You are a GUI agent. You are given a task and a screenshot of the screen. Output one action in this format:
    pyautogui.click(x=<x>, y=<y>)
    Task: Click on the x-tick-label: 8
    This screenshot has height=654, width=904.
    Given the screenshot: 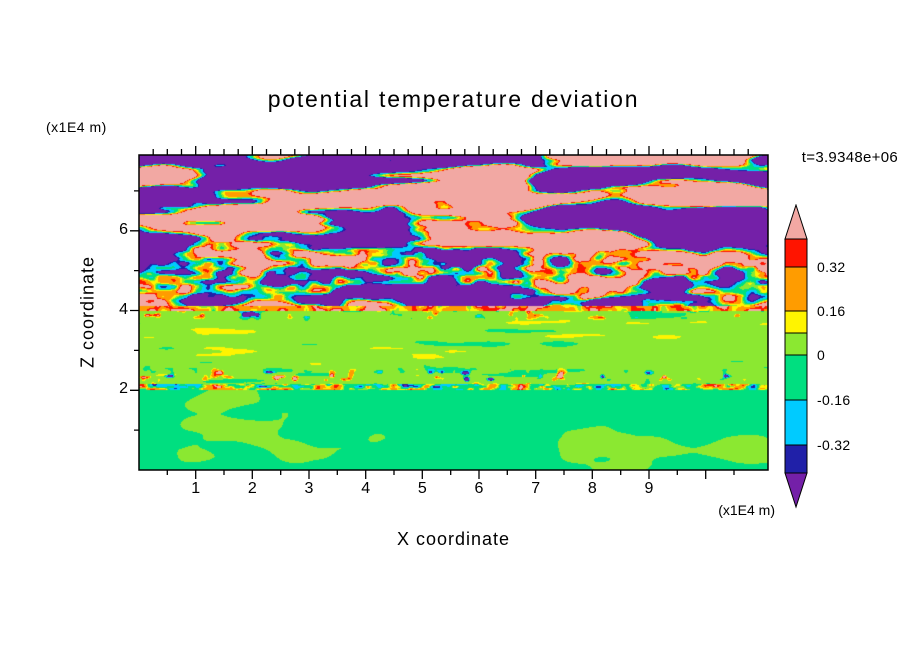 What is the action you would take?
    pyautogui.click(x=592, y=488)
    